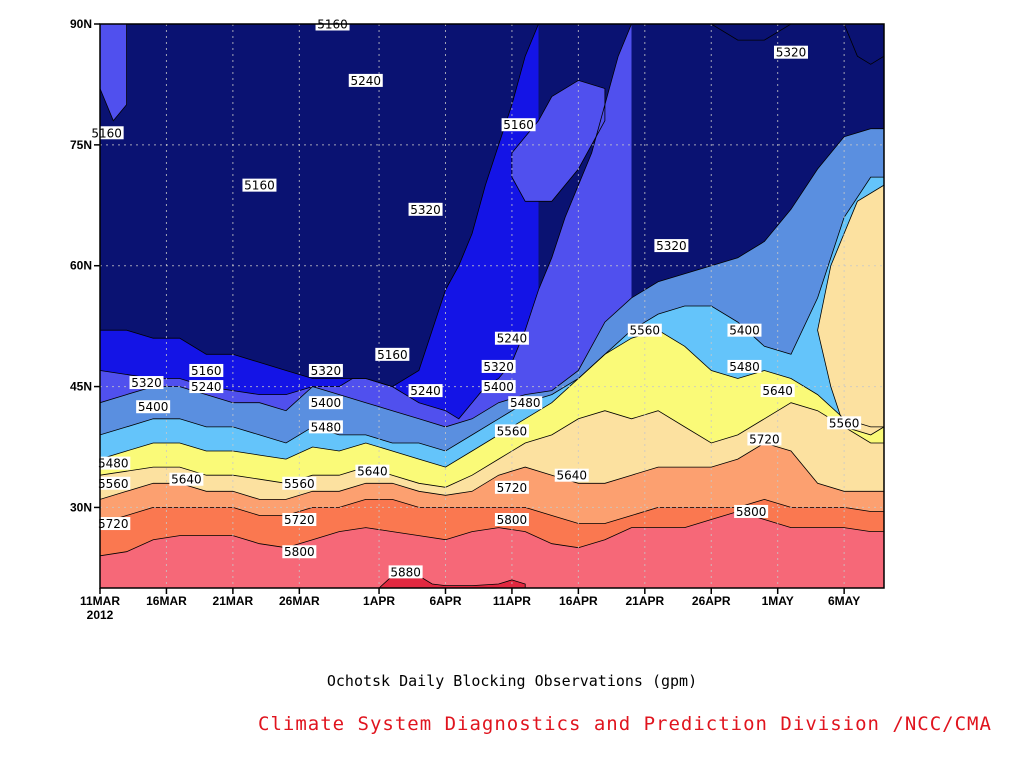  Describe the element at coordinates (100, 615) in the screenshot. I see `x-year-label: 2012` at that location.